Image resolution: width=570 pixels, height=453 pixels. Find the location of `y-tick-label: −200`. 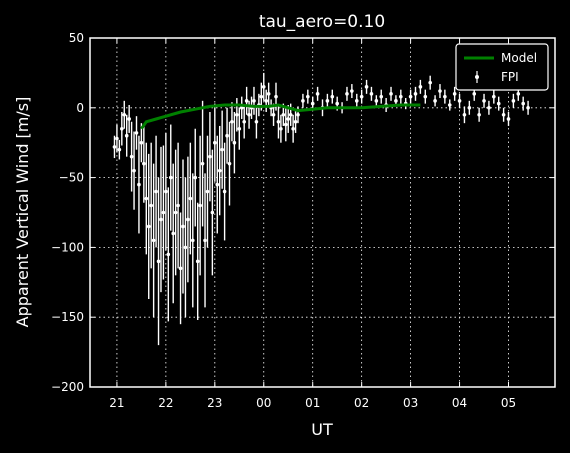

y-tick-label: −200 is located at coordinates (67, 387).